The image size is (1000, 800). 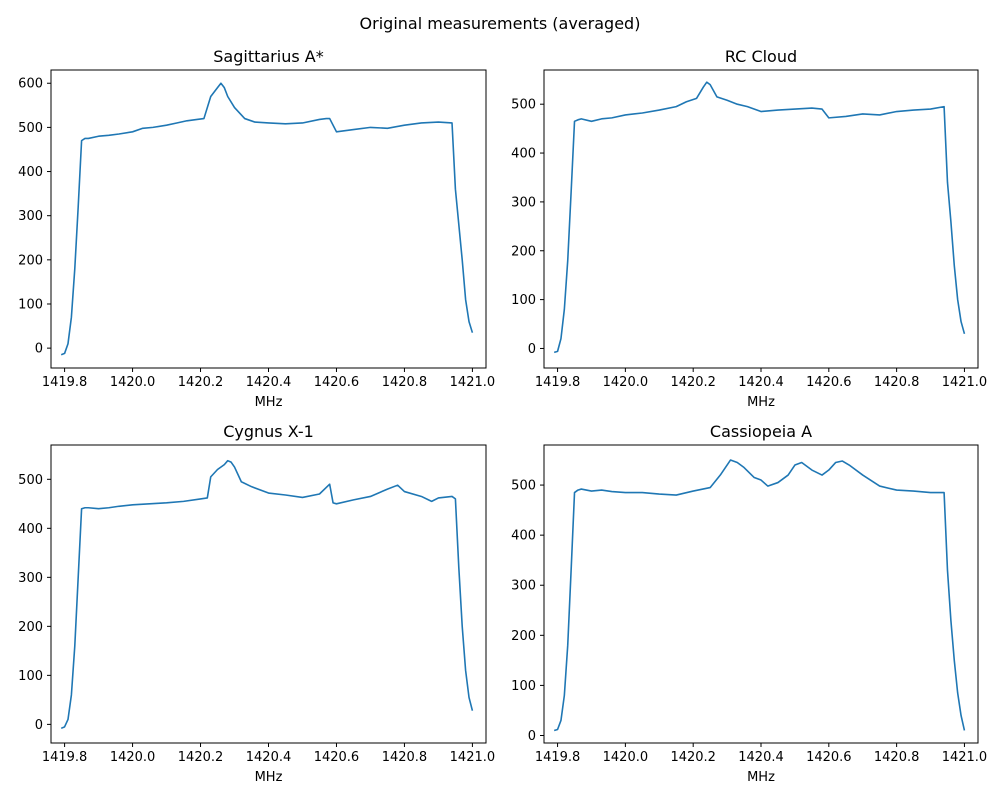 I want to click on subplot-title: RC Cloud, so click(x=761, y=56).